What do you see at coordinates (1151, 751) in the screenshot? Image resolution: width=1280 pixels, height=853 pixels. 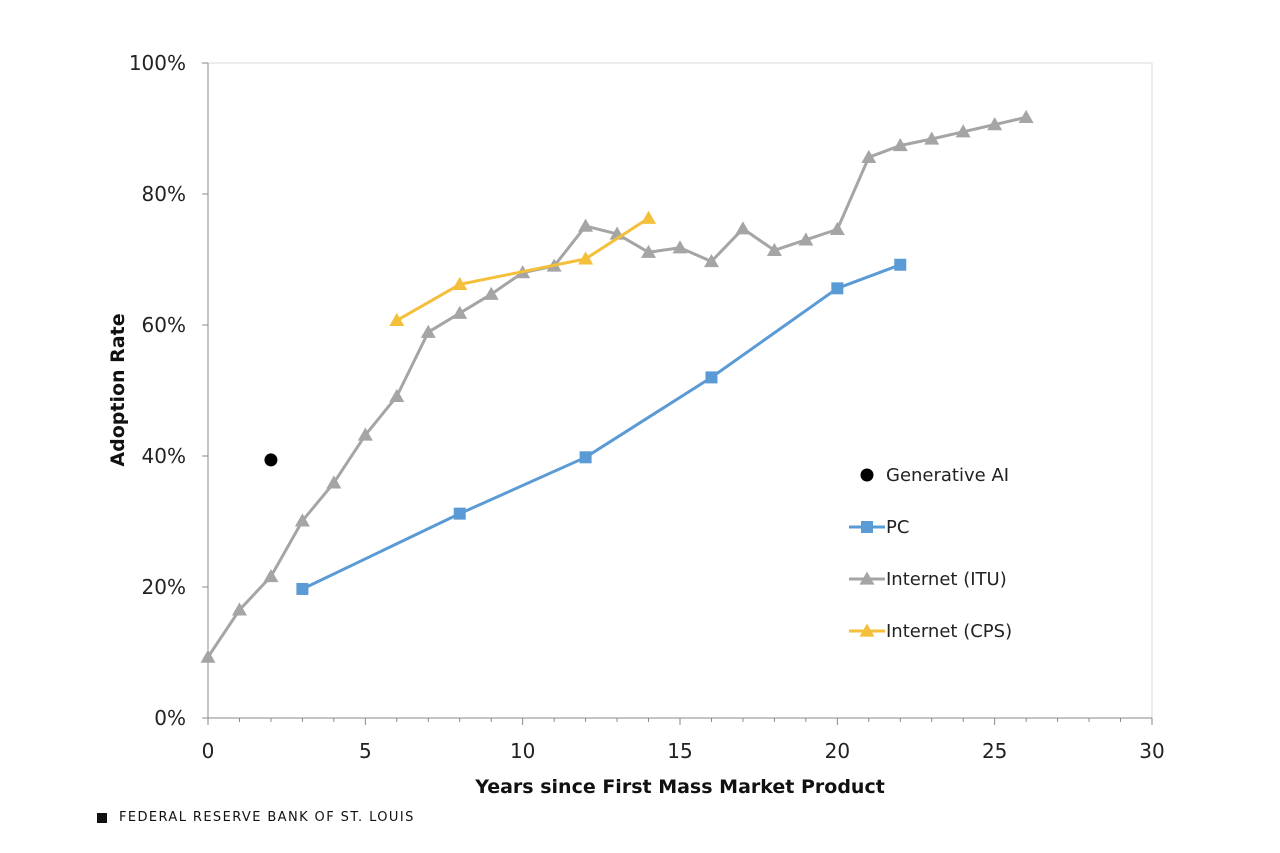 I see `x-tick-label: 30` at bounding box center [1151, 751].